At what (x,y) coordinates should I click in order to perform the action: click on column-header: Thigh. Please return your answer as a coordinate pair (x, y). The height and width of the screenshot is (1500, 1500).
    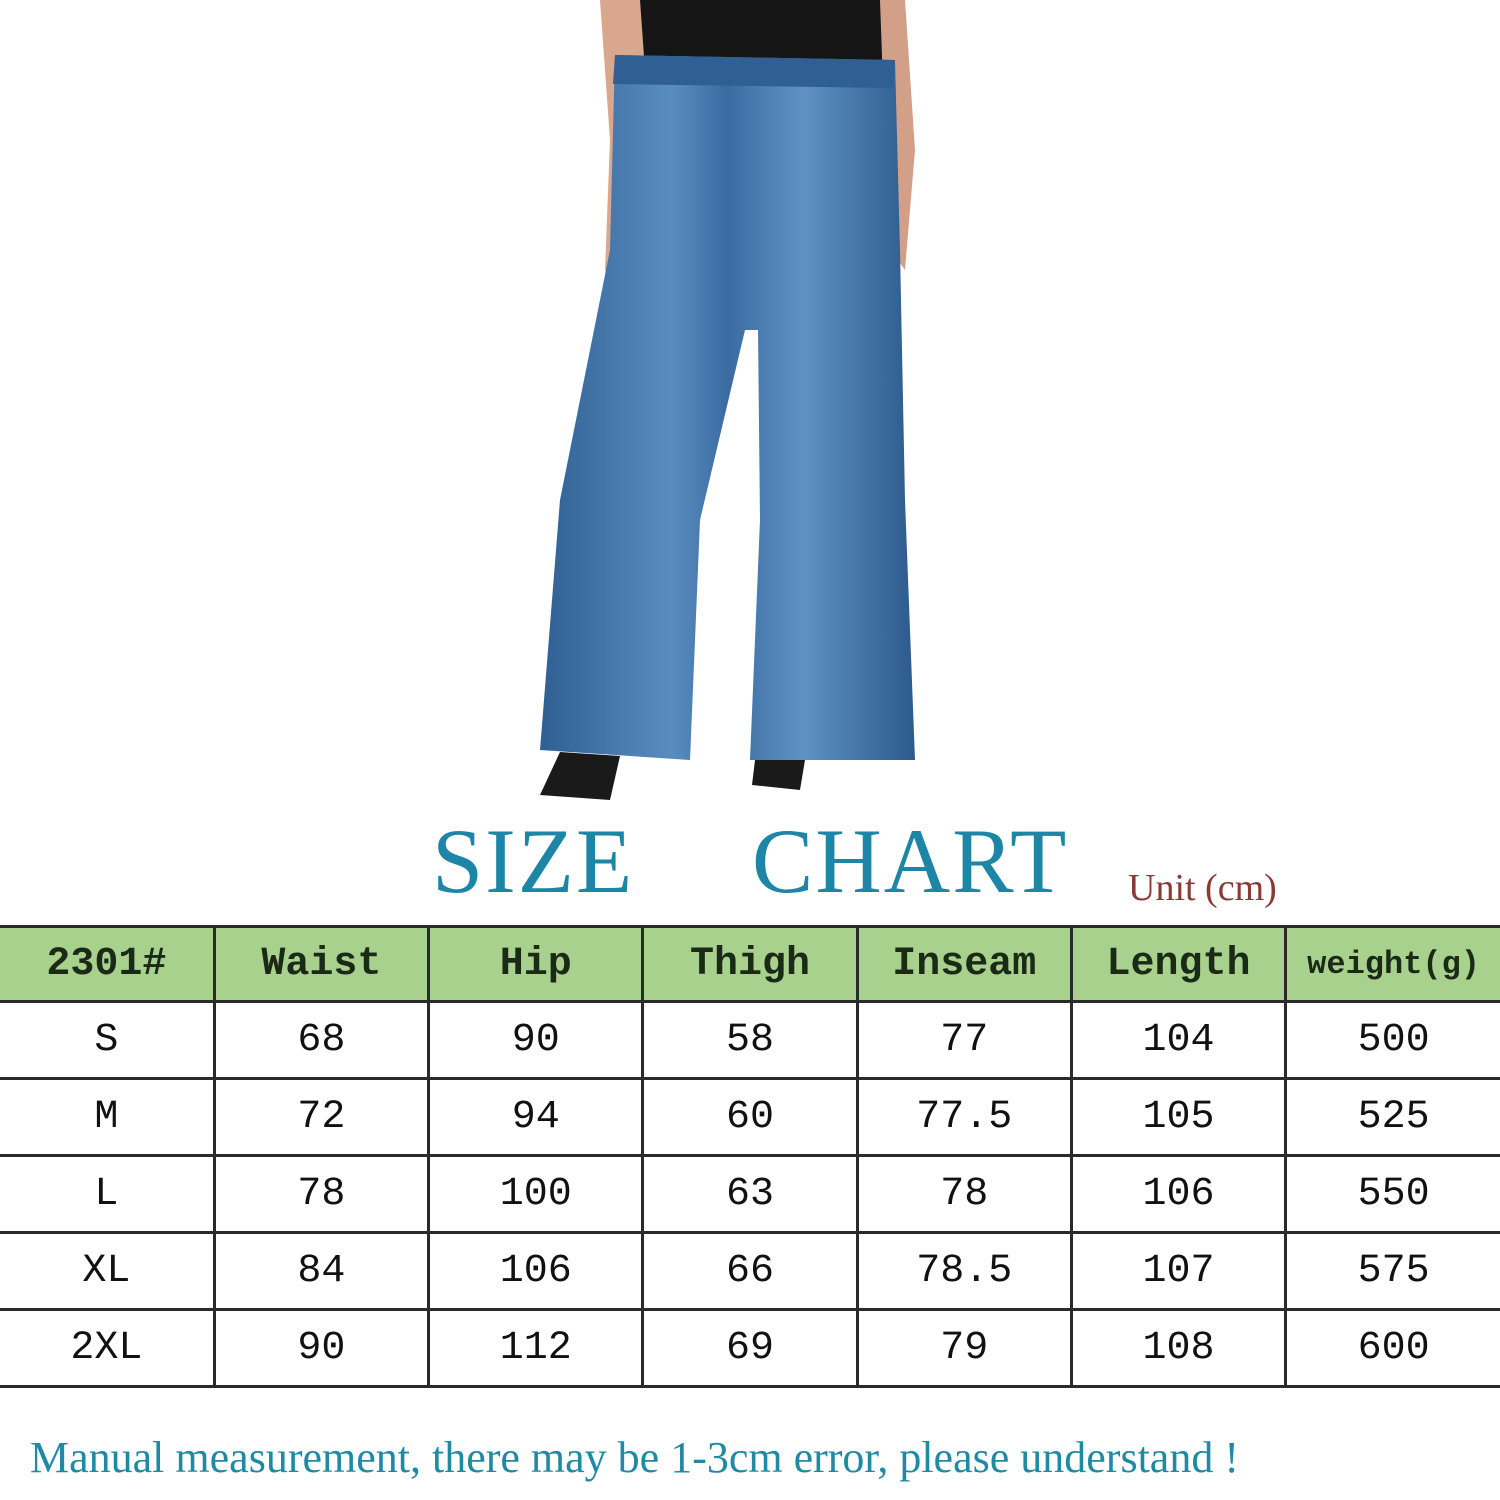
    Looking at the image, I should click on (750, 964).